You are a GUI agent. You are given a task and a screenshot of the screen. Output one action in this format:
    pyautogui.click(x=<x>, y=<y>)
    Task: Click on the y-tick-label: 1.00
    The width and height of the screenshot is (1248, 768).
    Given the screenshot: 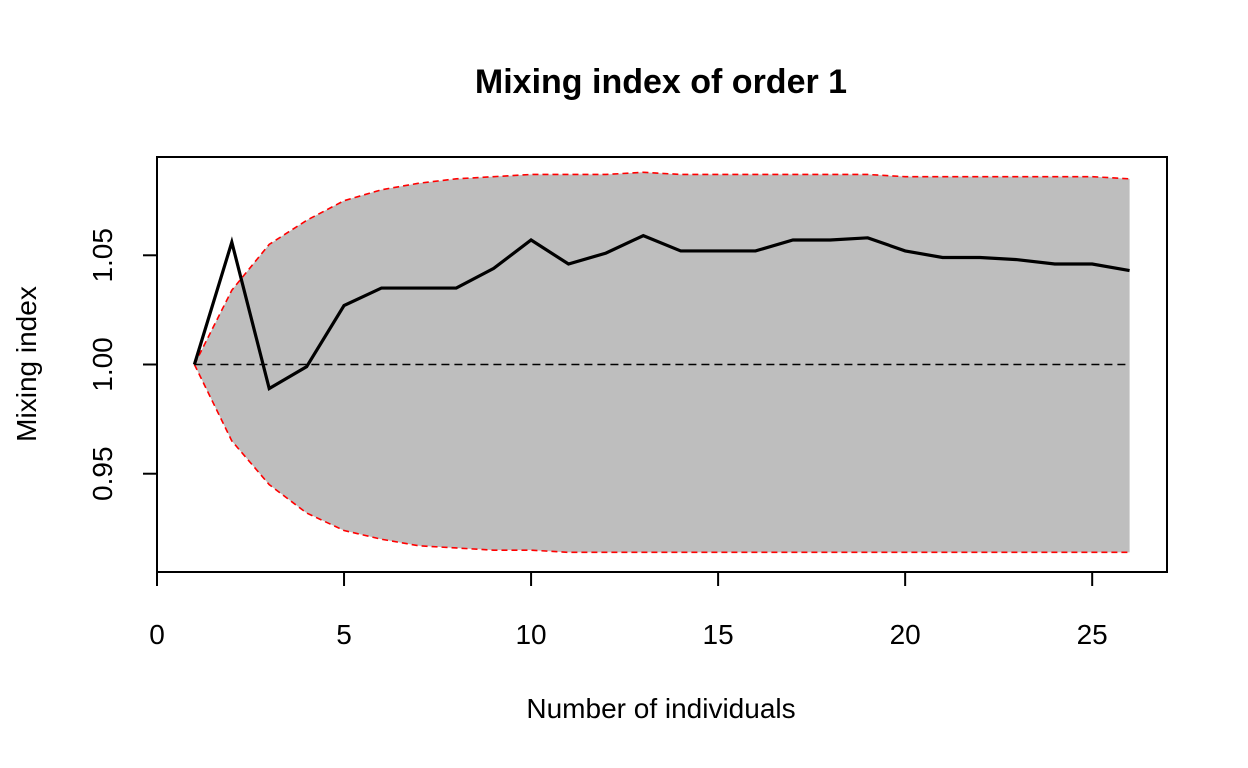 What is the action you would take?
    pyautogui.click(x=102, y=364)
    